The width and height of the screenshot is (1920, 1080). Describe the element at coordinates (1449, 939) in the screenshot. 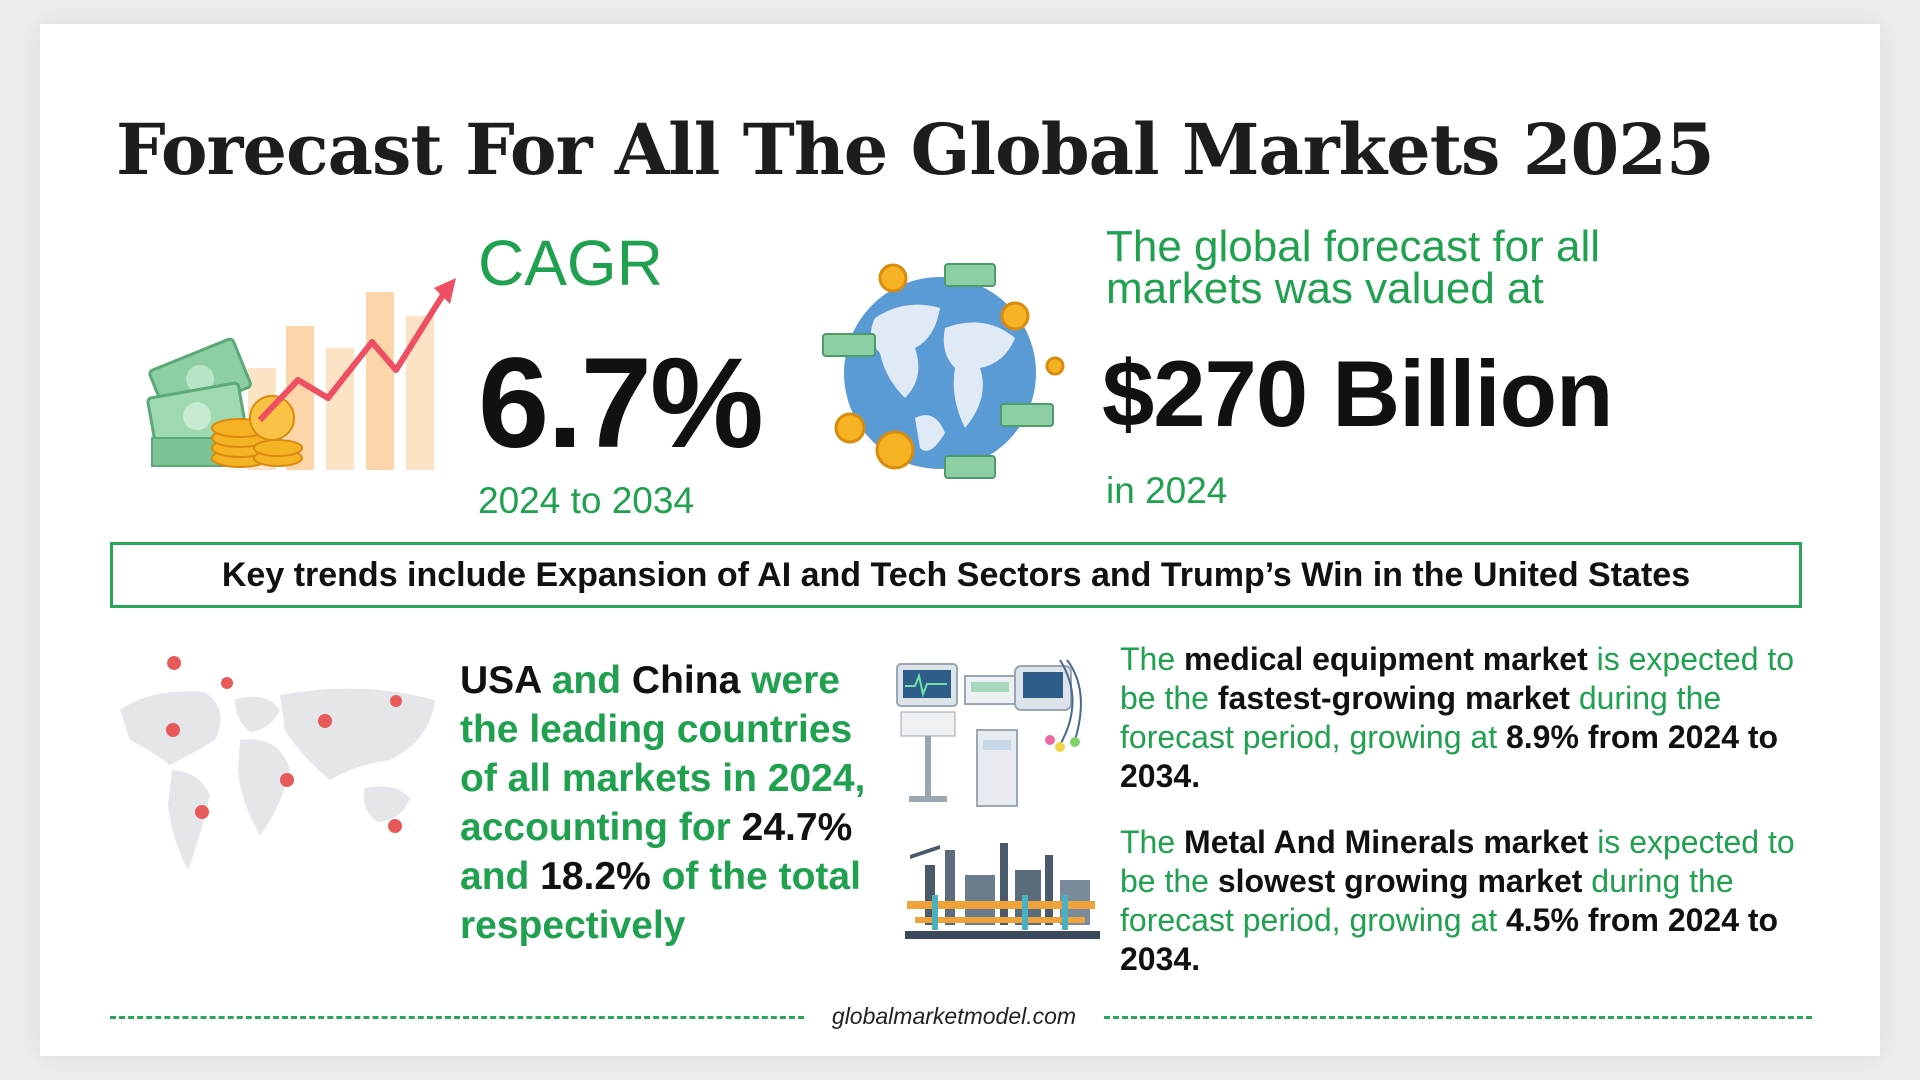

I see `metal-growth: 4.5% from 2024 to 2034.` at that location.